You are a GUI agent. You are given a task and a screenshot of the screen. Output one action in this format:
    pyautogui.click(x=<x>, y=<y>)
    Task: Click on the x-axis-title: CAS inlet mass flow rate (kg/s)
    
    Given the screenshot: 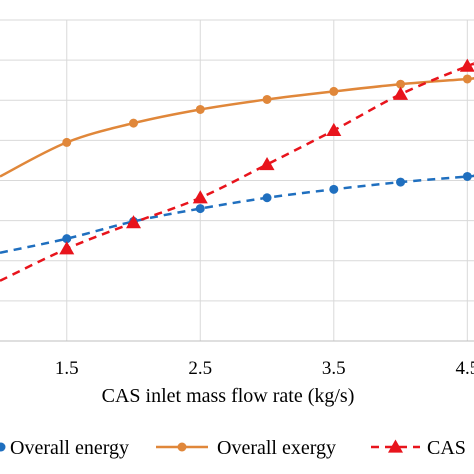 What is the action you would take?
    pyautogui.click(x=228, y=396)
    